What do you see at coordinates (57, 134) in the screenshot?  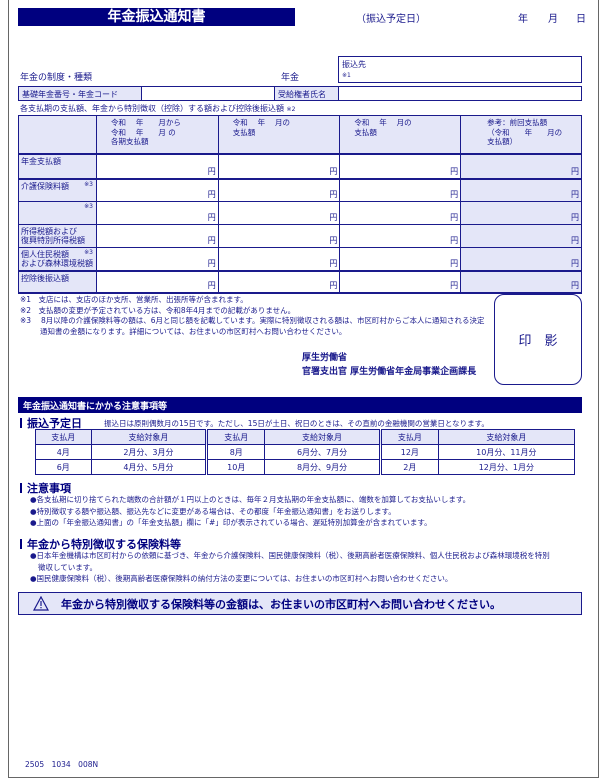 I see `header-blank` at bounding box center [57, 134].